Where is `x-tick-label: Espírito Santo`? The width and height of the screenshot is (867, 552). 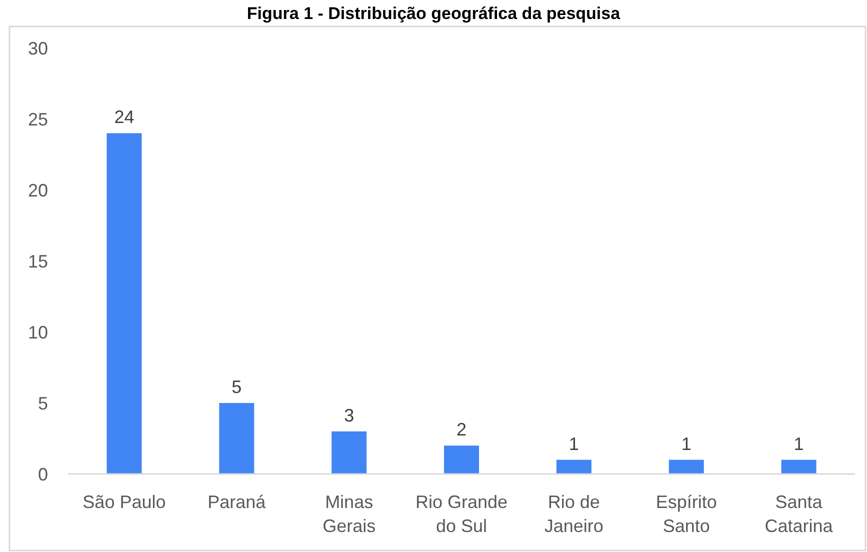 x-tick-label: Espírito Santo is located at coordinates (686, 514).